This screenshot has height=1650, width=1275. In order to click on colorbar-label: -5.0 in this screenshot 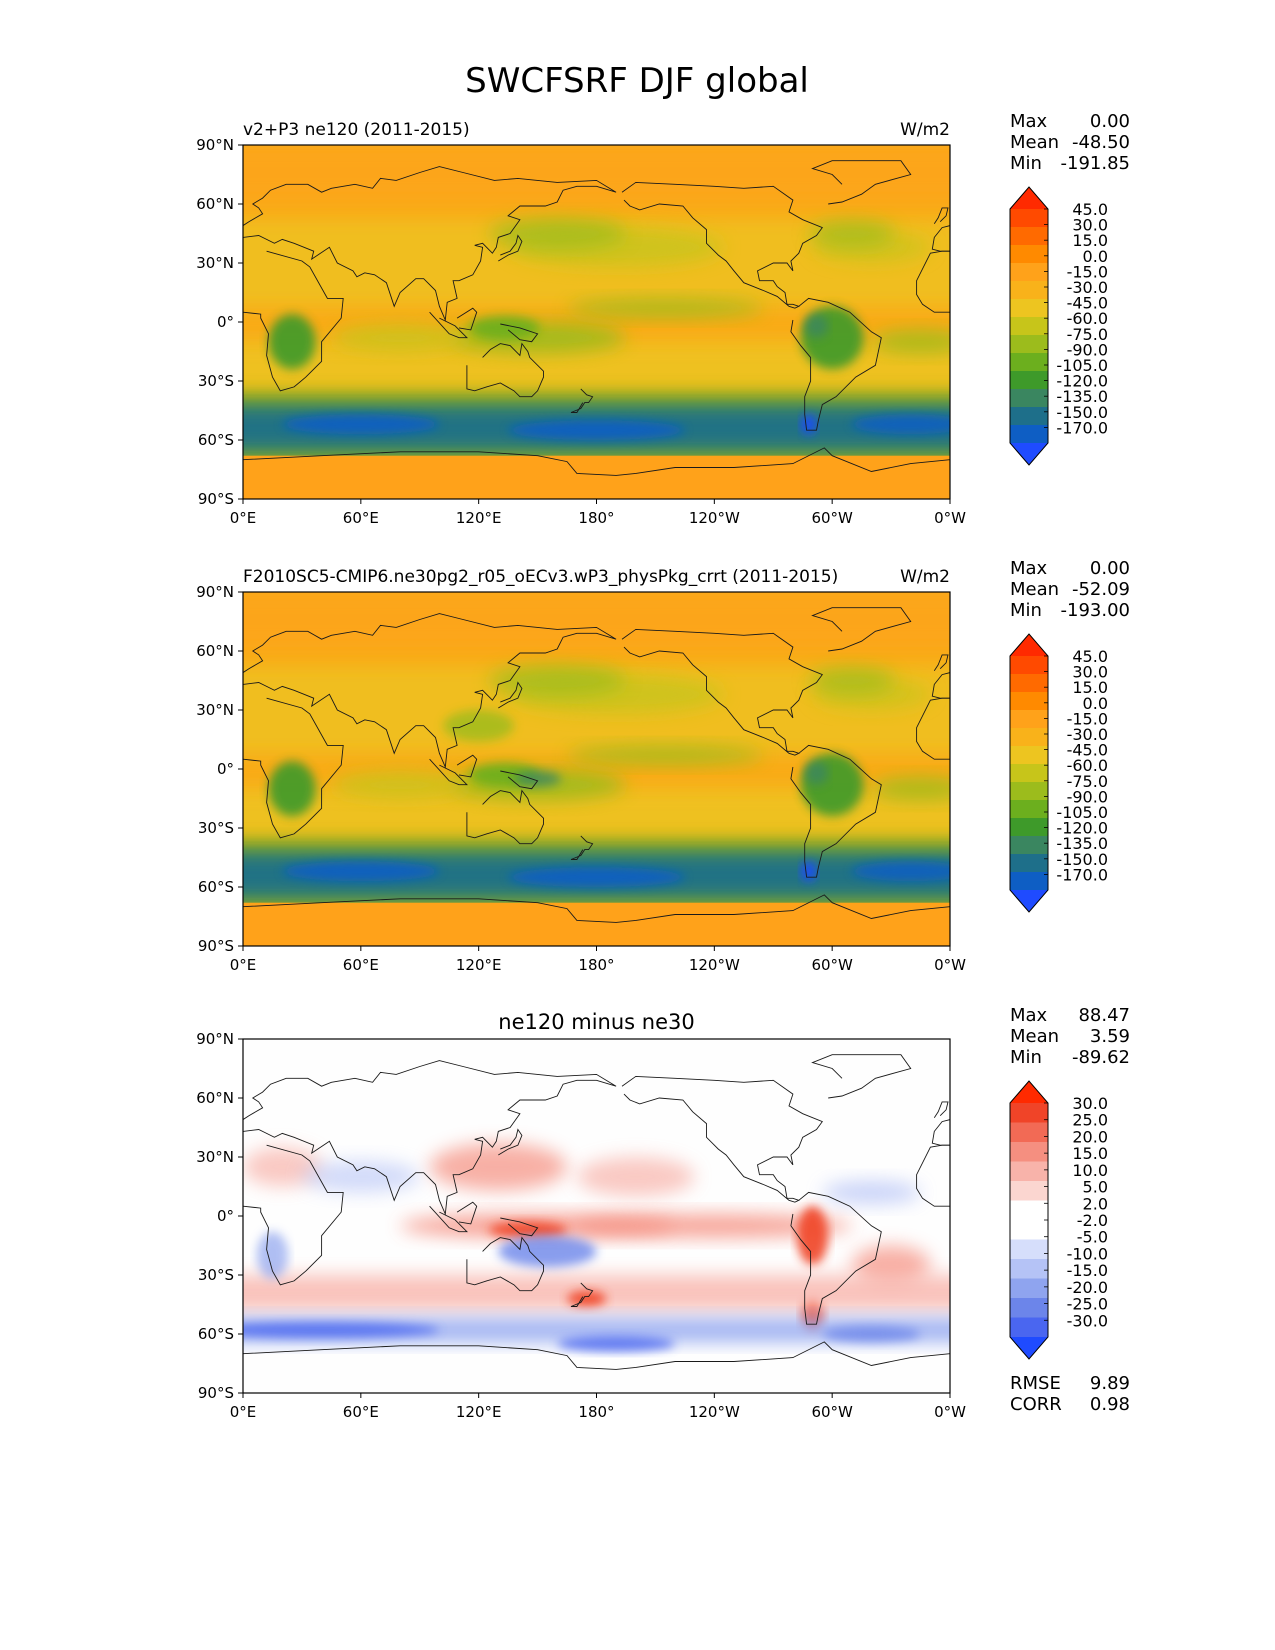, I will do `click(1092, 1237)`.